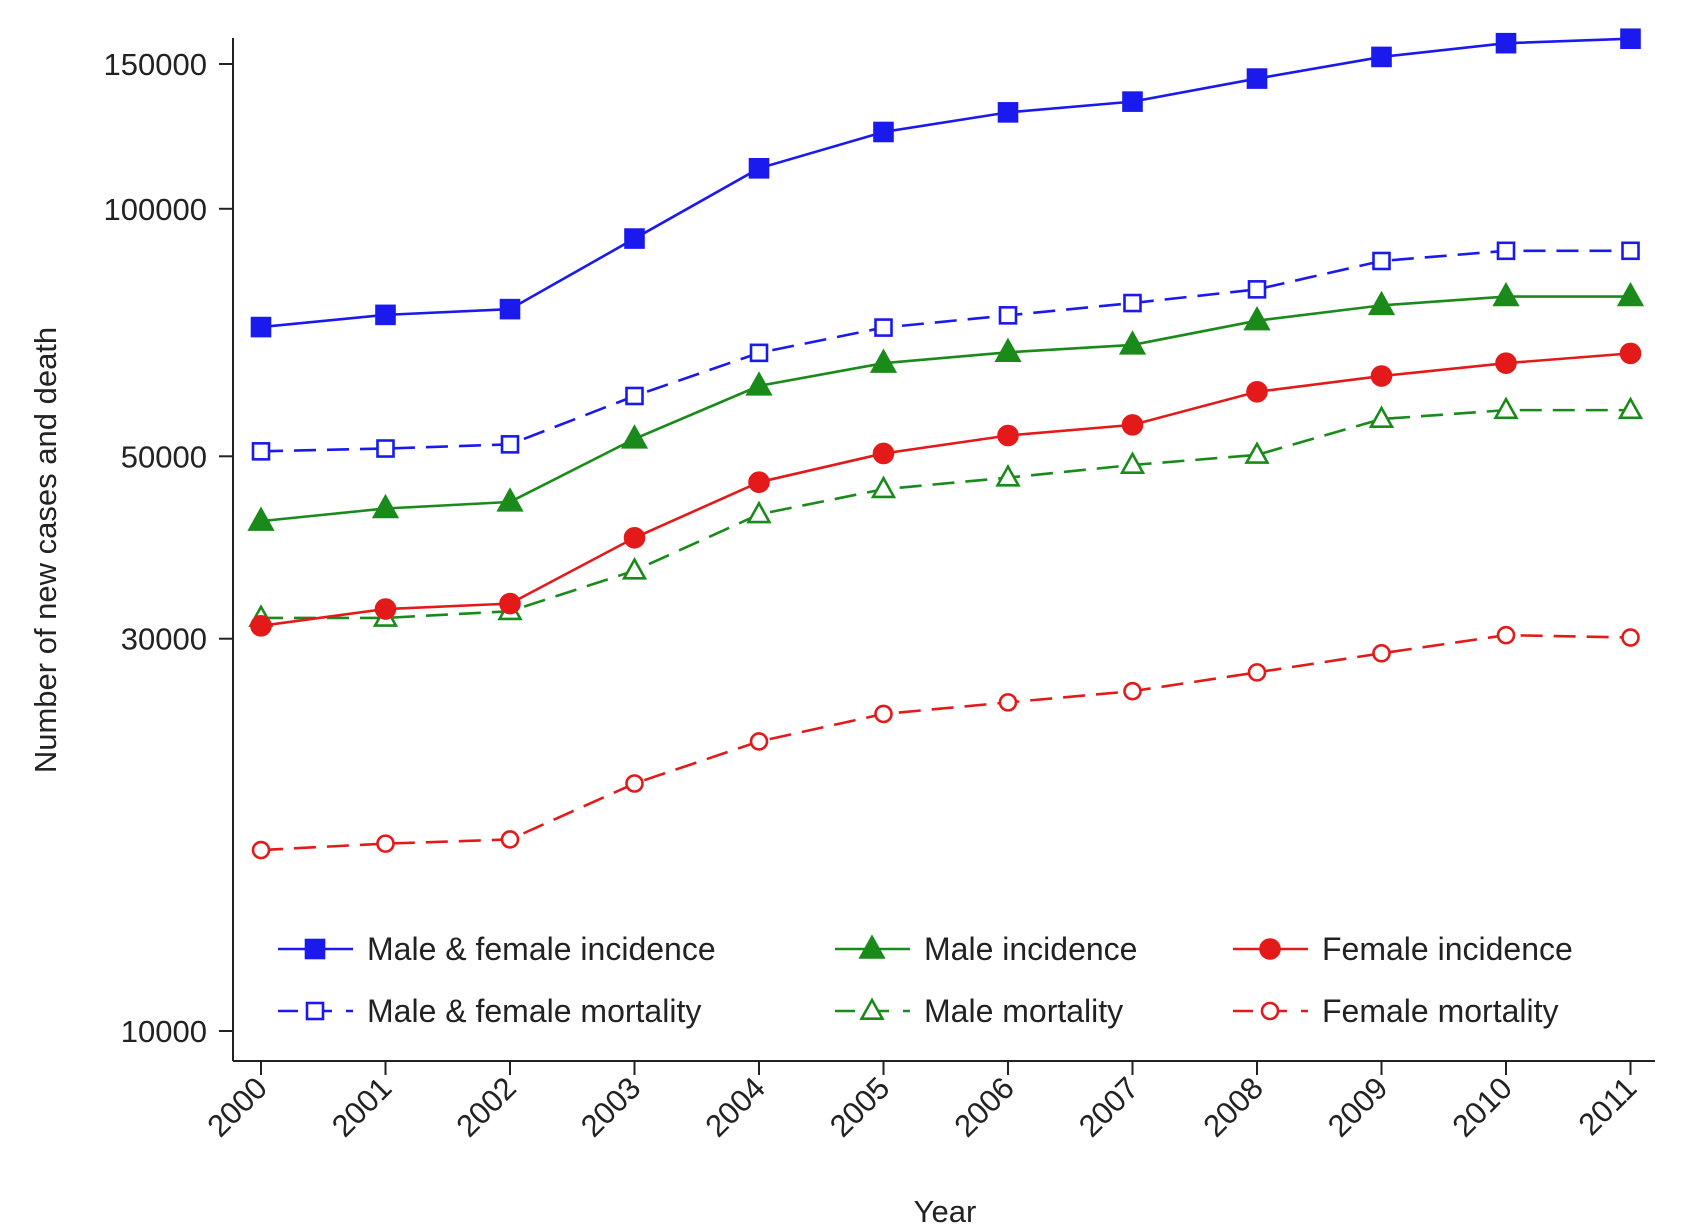 Image resolution: width=1703 pixels, height=1231 pixels. I want to click on legend-label: Female incidence, so click(1447, 949).